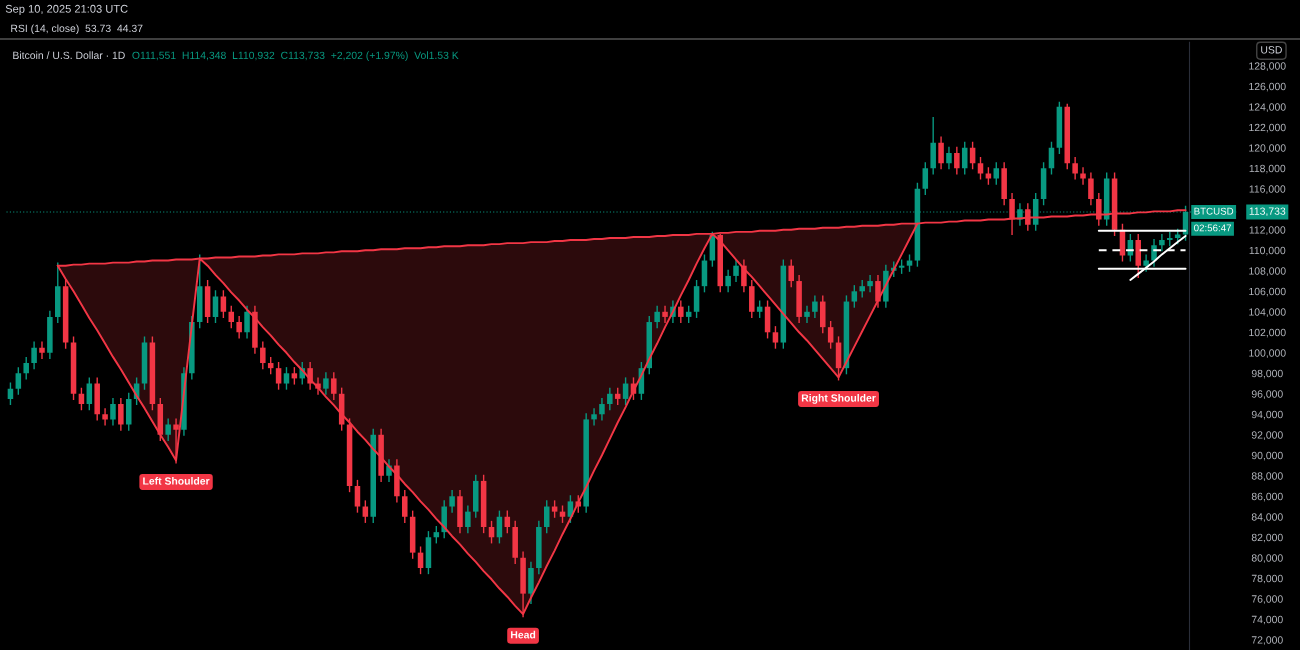 The height and width of the screenshot is (650, 1300). Describe the element at coordinates (1267, 435) in the screenshot. I see `y-tick-label: 92,000` at that location.